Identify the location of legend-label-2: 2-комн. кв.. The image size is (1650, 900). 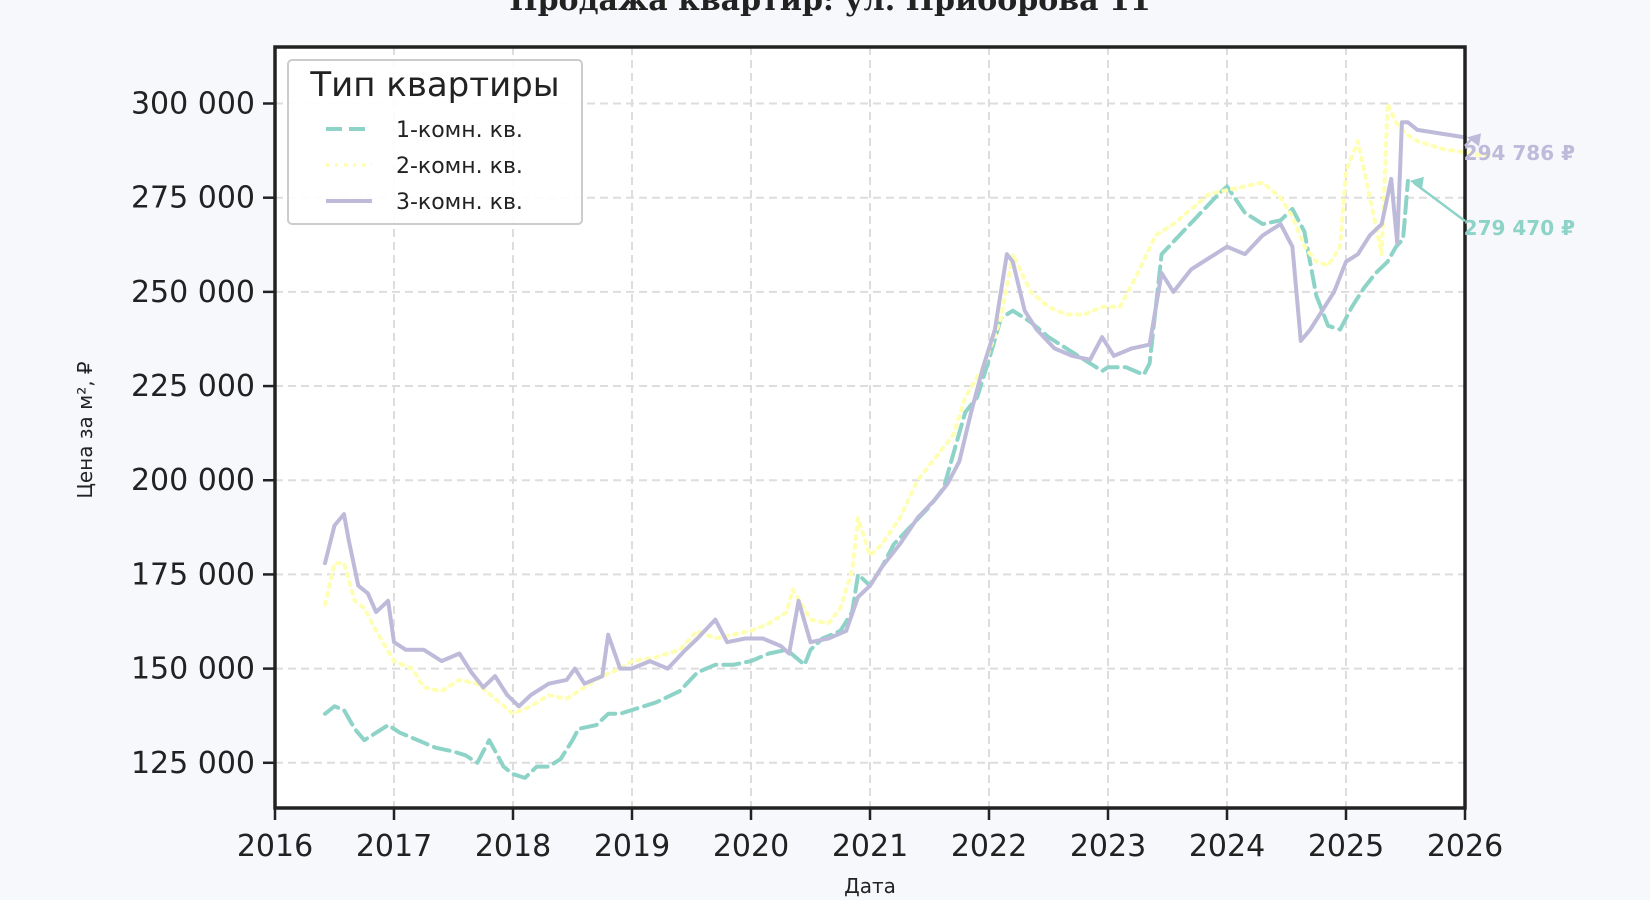
(459, 166).